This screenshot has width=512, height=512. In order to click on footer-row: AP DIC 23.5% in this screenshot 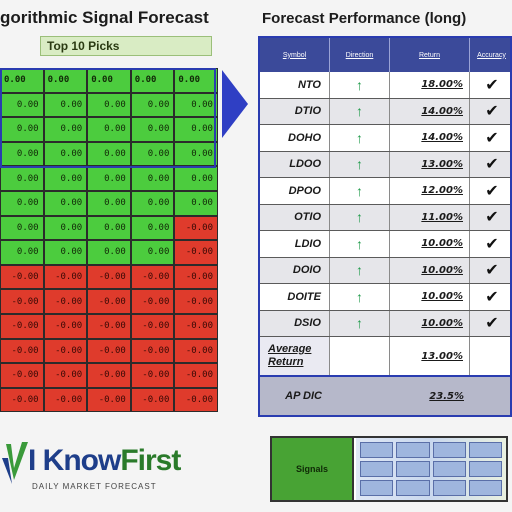, I will do `click(385, 396)`.